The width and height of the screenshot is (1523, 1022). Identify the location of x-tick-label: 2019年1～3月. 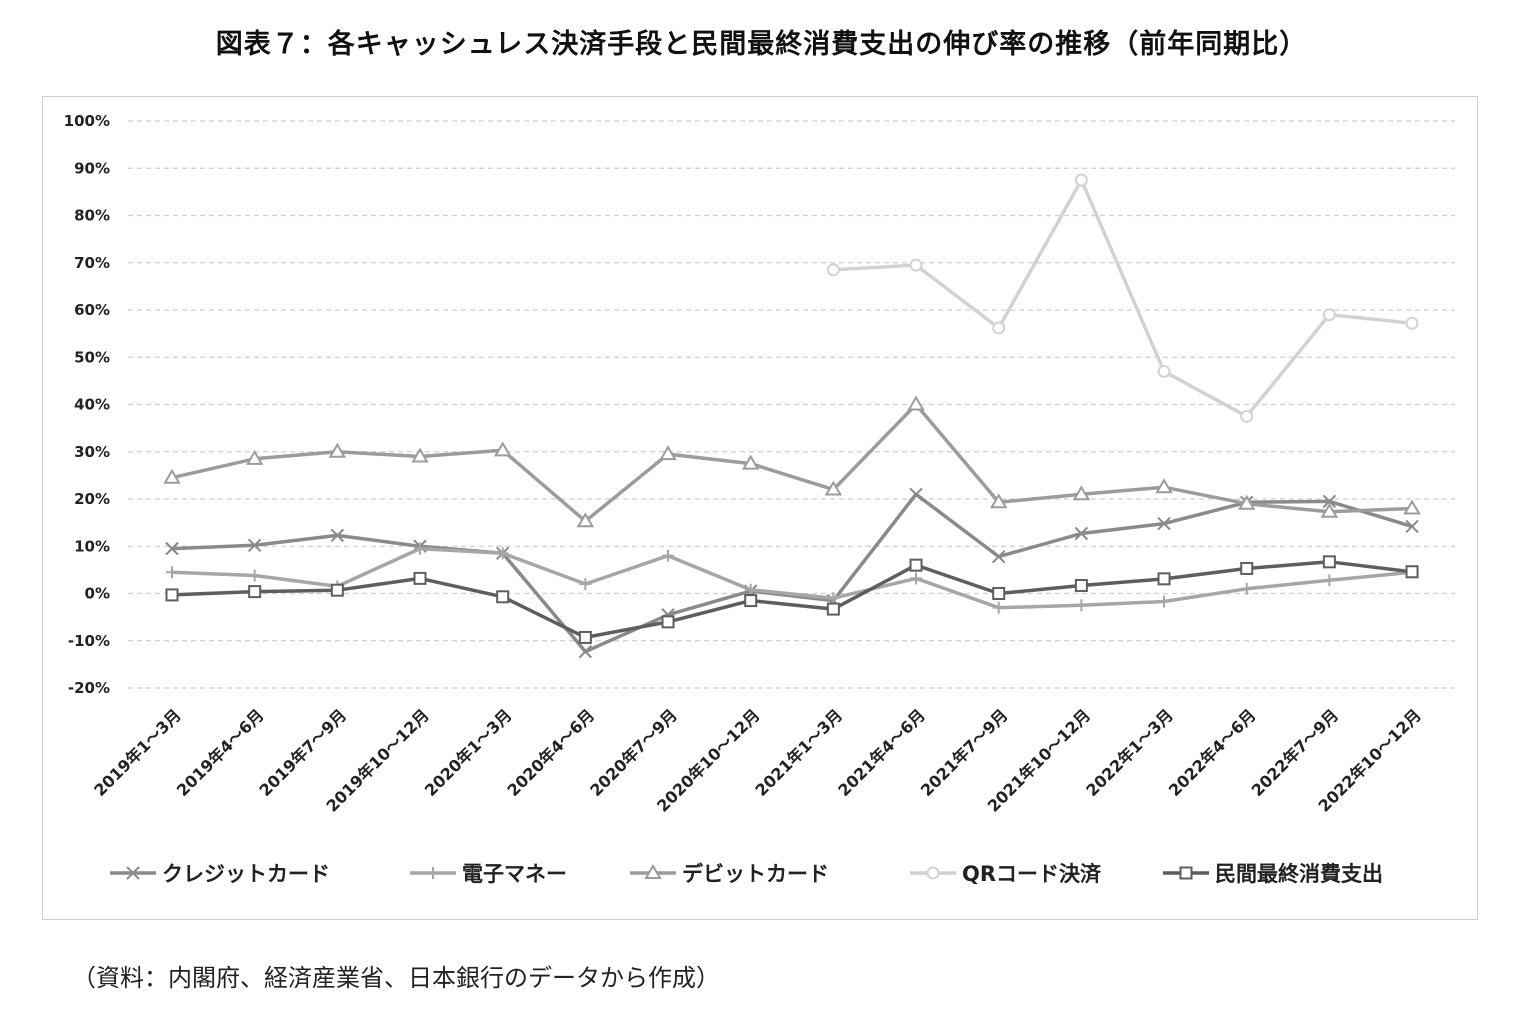
(137, 752).